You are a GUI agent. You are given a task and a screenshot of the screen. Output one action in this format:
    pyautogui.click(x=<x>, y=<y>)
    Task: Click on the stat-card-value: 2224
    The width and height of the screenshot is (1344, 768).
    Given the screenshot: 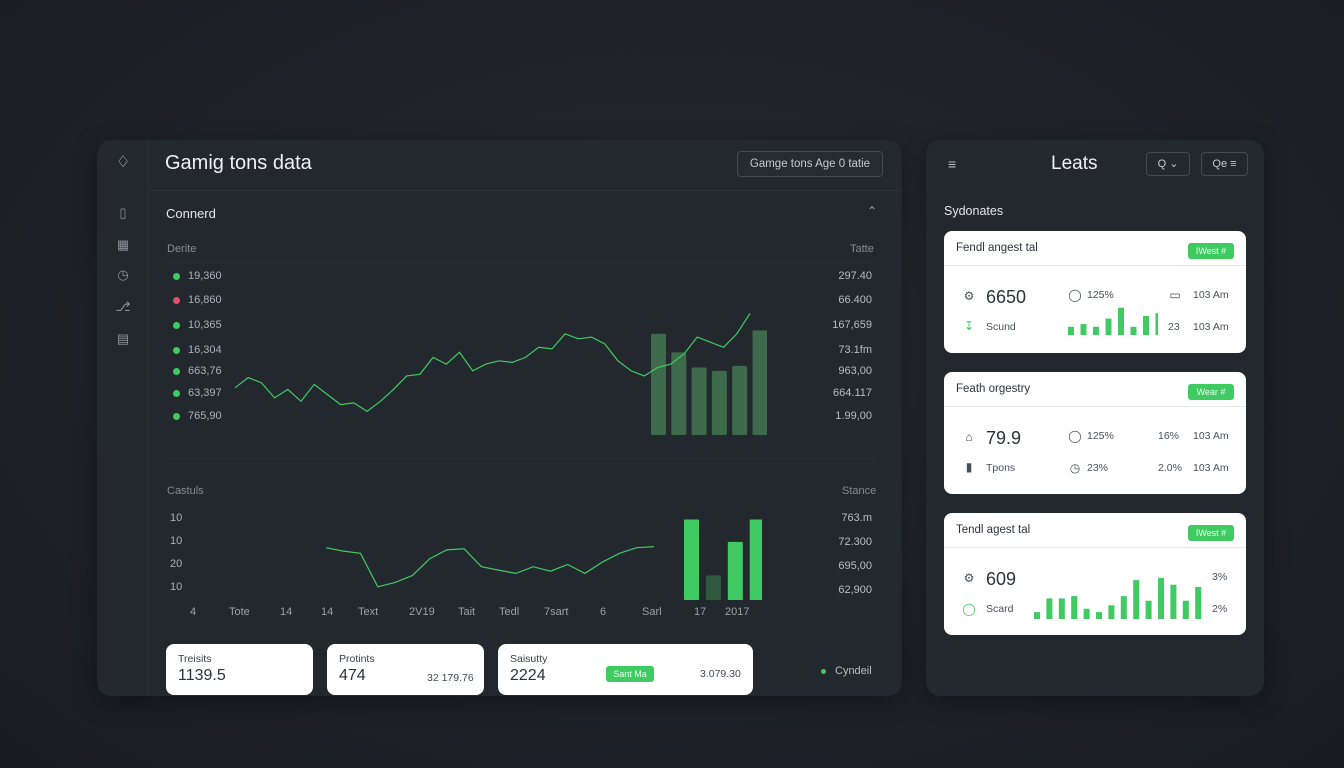 What is the action you would take?
    pyautogui.click(x=528, y=675)
    